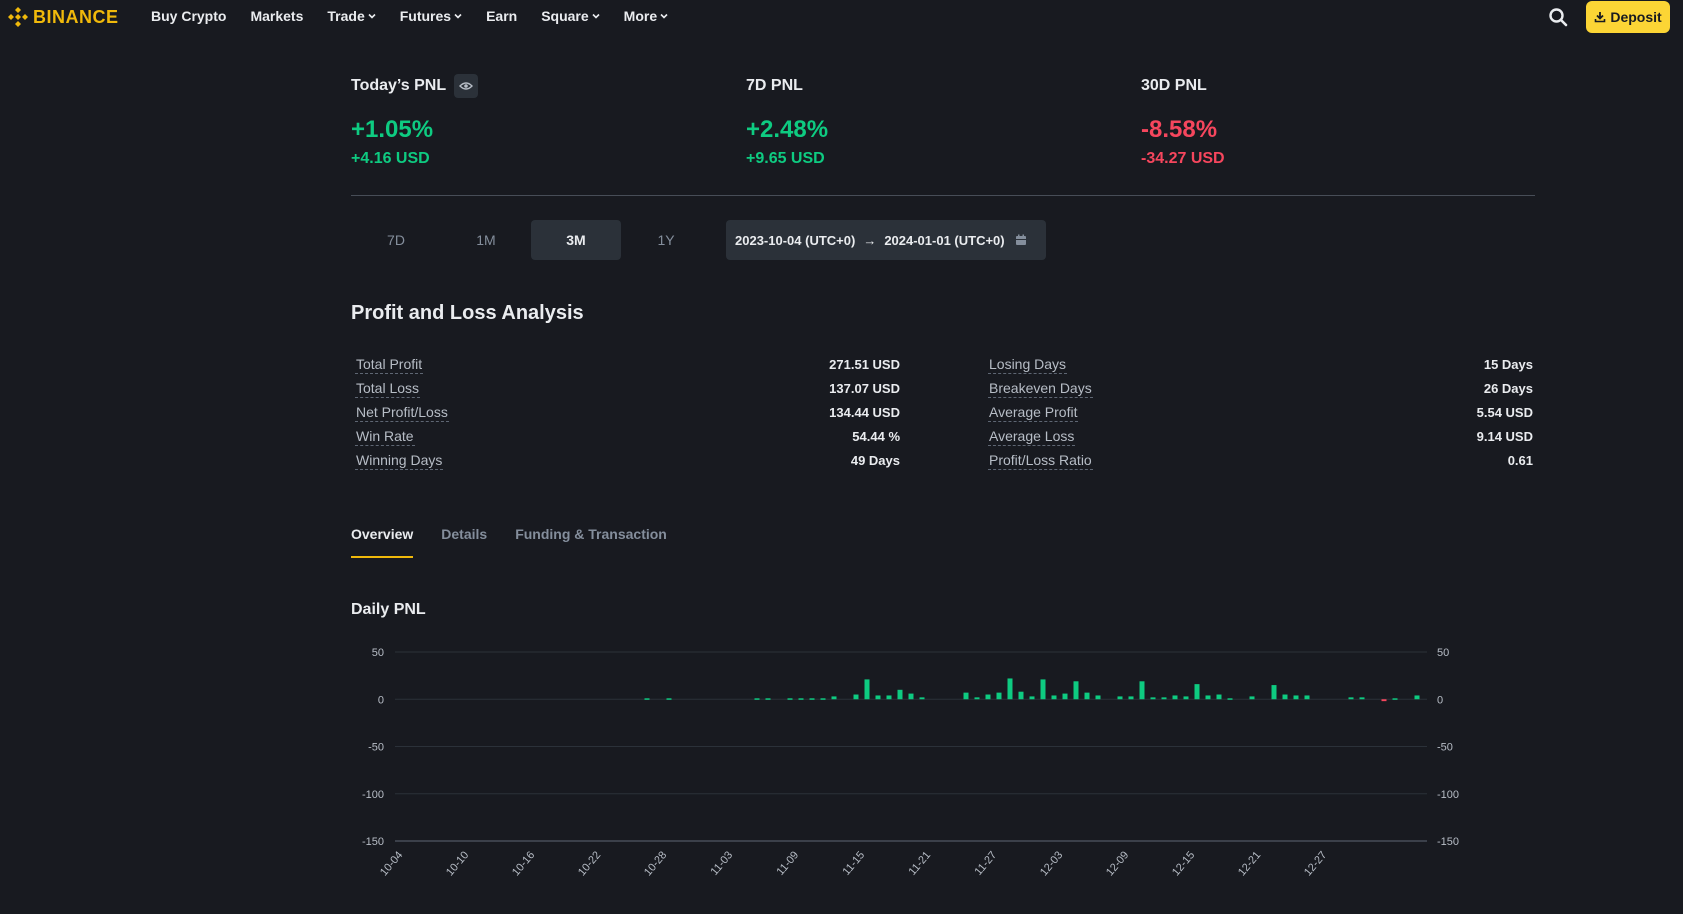 The height and width of the screenshot is (914, 1683). What do you see at coordinates (774, 85) in the screenshot?
I see `7d-pnl-title: 7D PNL` at bounding box center [774, 85].